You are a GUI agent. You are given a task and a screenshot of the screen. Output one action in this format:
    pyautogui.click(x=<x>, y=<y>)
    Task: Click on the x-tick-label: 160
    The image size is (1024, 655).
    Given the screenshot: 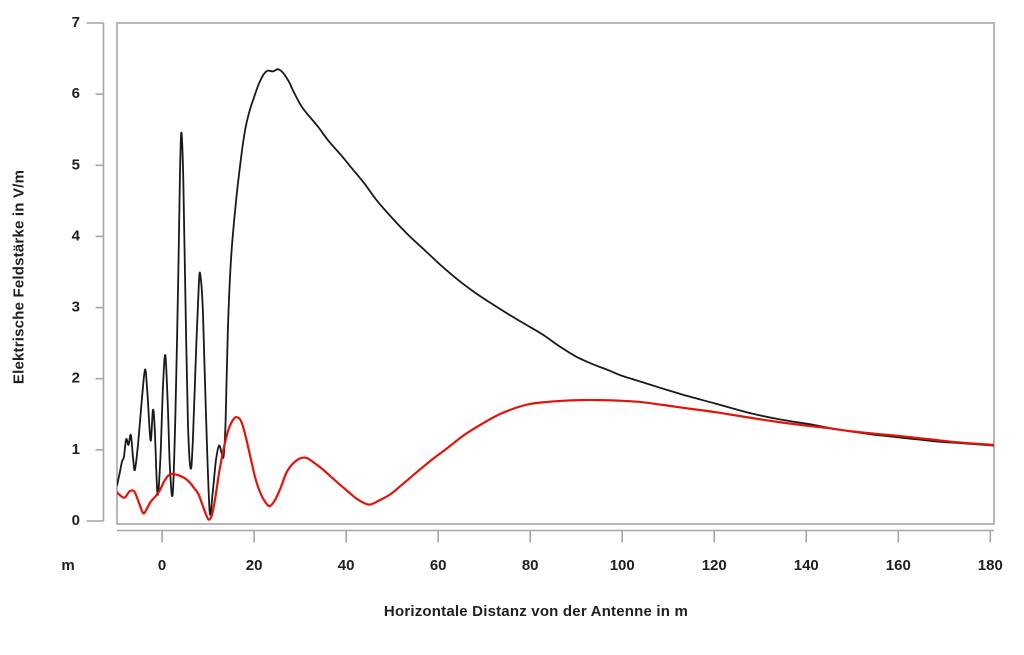 What is the action you would take?
    pyautogui.click(x=898, y=565)
    